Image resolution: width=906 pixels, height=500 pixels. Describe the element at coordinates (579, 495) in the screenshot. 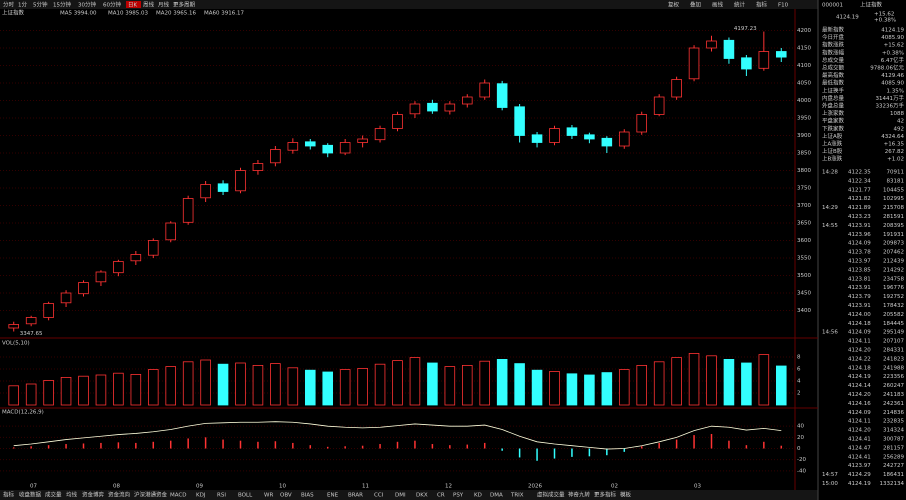

I see `bottom-tab: 神奇九转` at that location.